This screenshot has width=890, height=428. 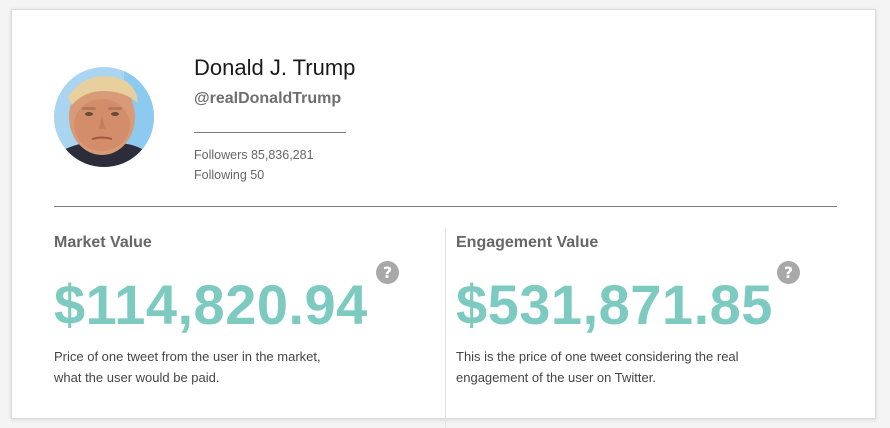 What do you see at coordinates (103, 242) in the screenshot?
I see `market-value-title: Market Value` at bounding box center [103, 242].